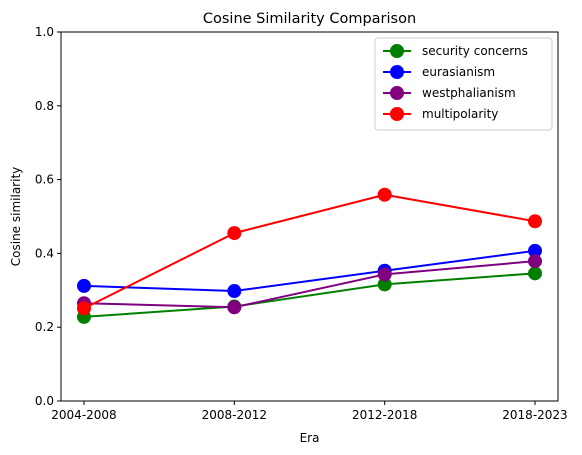 This screenshot has width=582, height=455. Describe the element at coordinates (309, 19) in the screenshot. I see `chart-title: Cosine Similarity Comparison` at that location.